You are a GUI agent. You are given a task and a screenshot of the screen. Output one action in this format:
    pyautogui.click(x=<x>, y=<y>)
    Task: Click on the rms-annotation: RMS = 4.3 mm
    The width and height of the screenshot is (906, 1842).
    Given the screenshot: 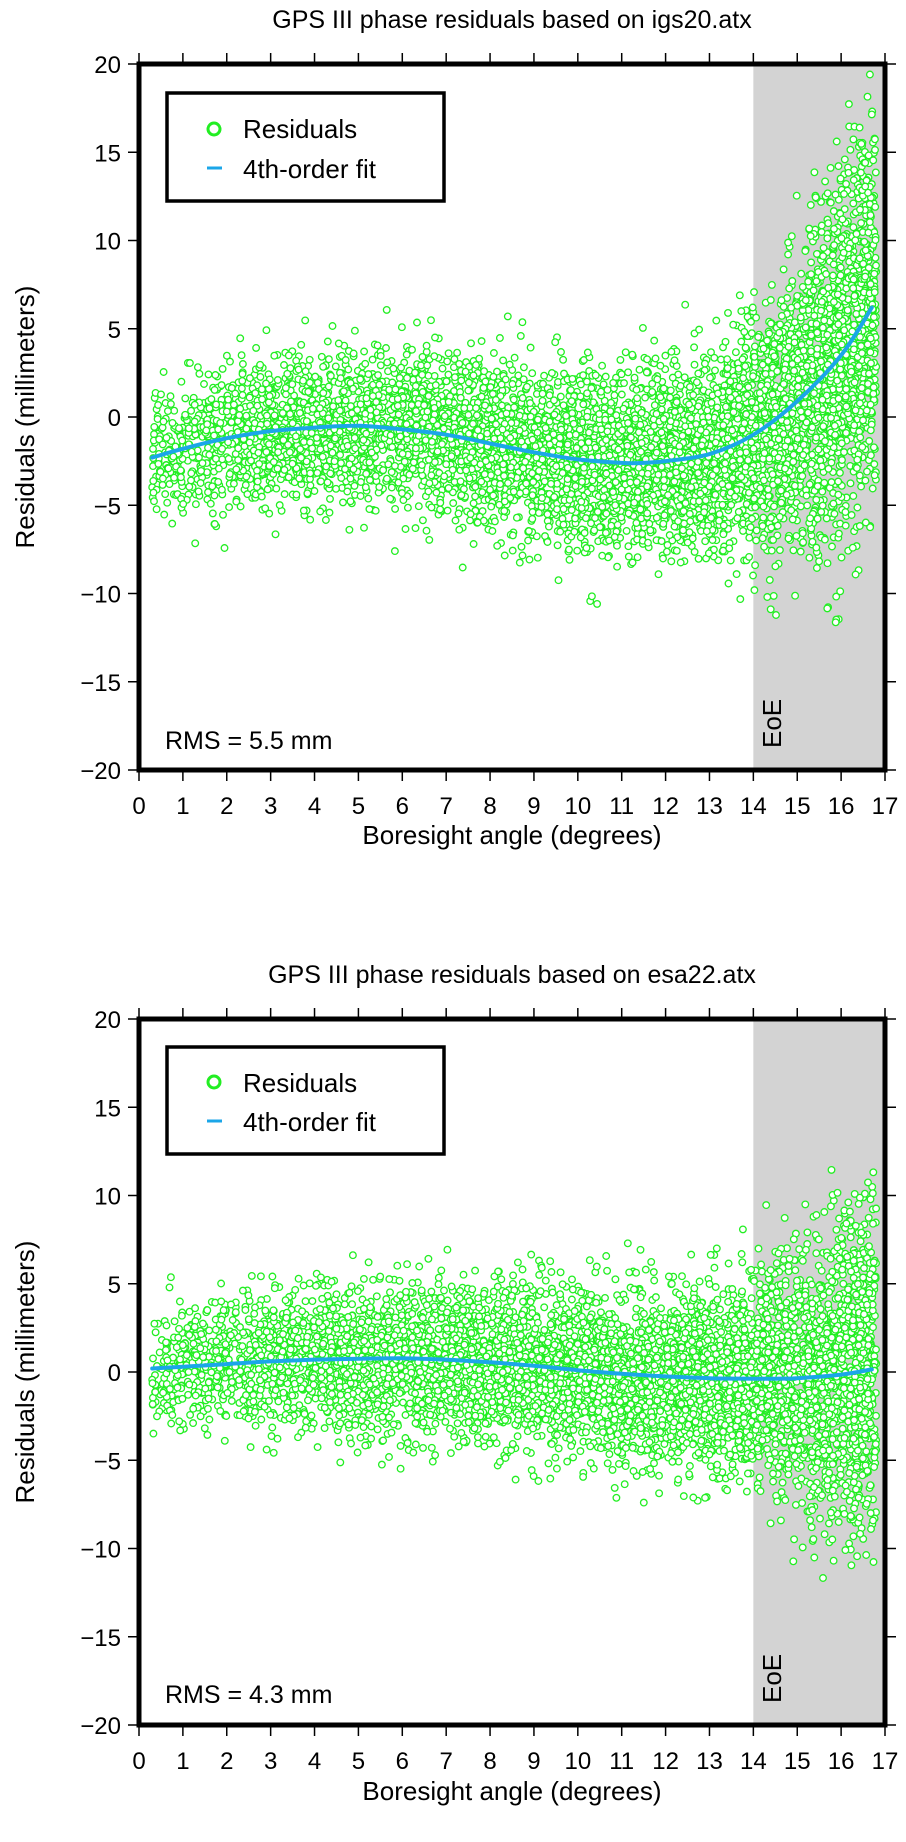 What is the action you would take?
    pyautogui.click(x=248, y=1695)
    